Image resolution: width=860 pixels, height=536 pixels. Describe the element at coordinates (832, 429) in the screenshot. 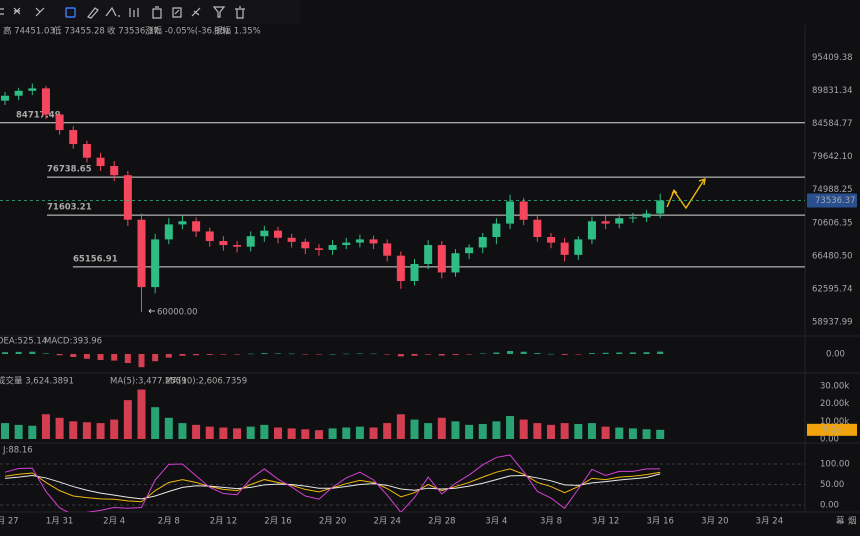

I see `volume-current-box` at that location.